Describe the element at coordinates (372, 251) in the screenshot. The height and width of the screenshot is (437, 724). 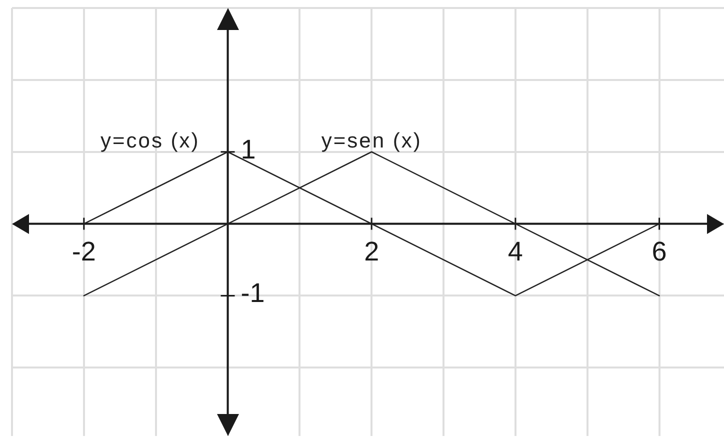
I see `x-tick-label: 2` at that location.